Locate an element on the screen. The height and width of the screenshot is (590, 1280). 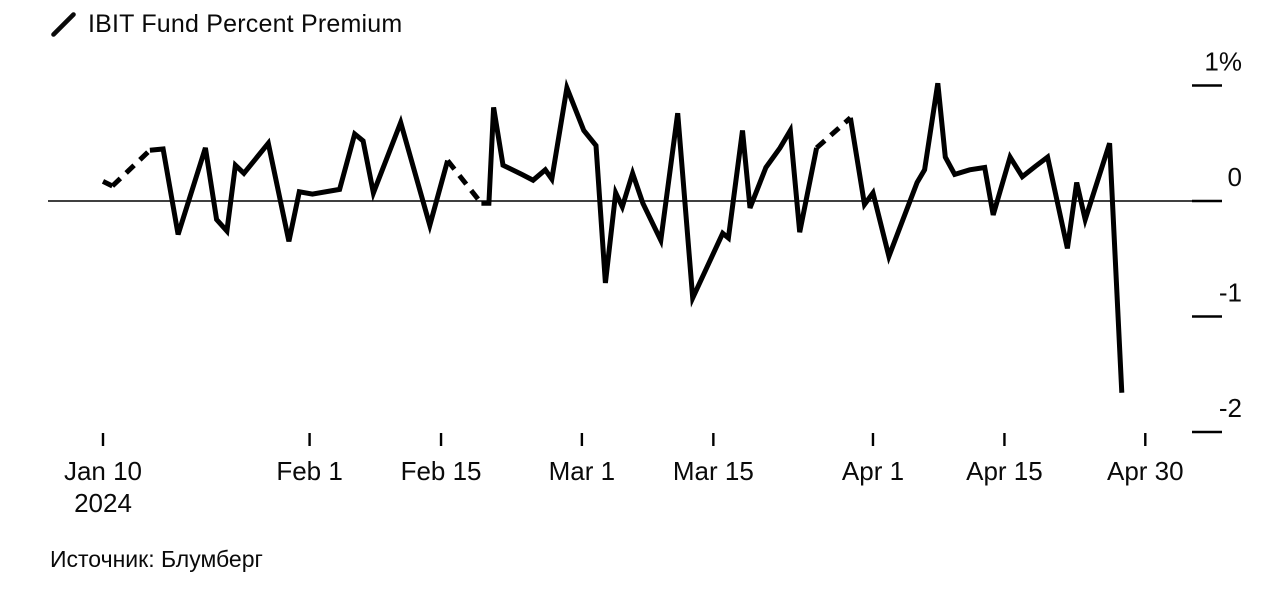
x-axis-tick-label: Mar 15 is located at coordinates (713, 471).